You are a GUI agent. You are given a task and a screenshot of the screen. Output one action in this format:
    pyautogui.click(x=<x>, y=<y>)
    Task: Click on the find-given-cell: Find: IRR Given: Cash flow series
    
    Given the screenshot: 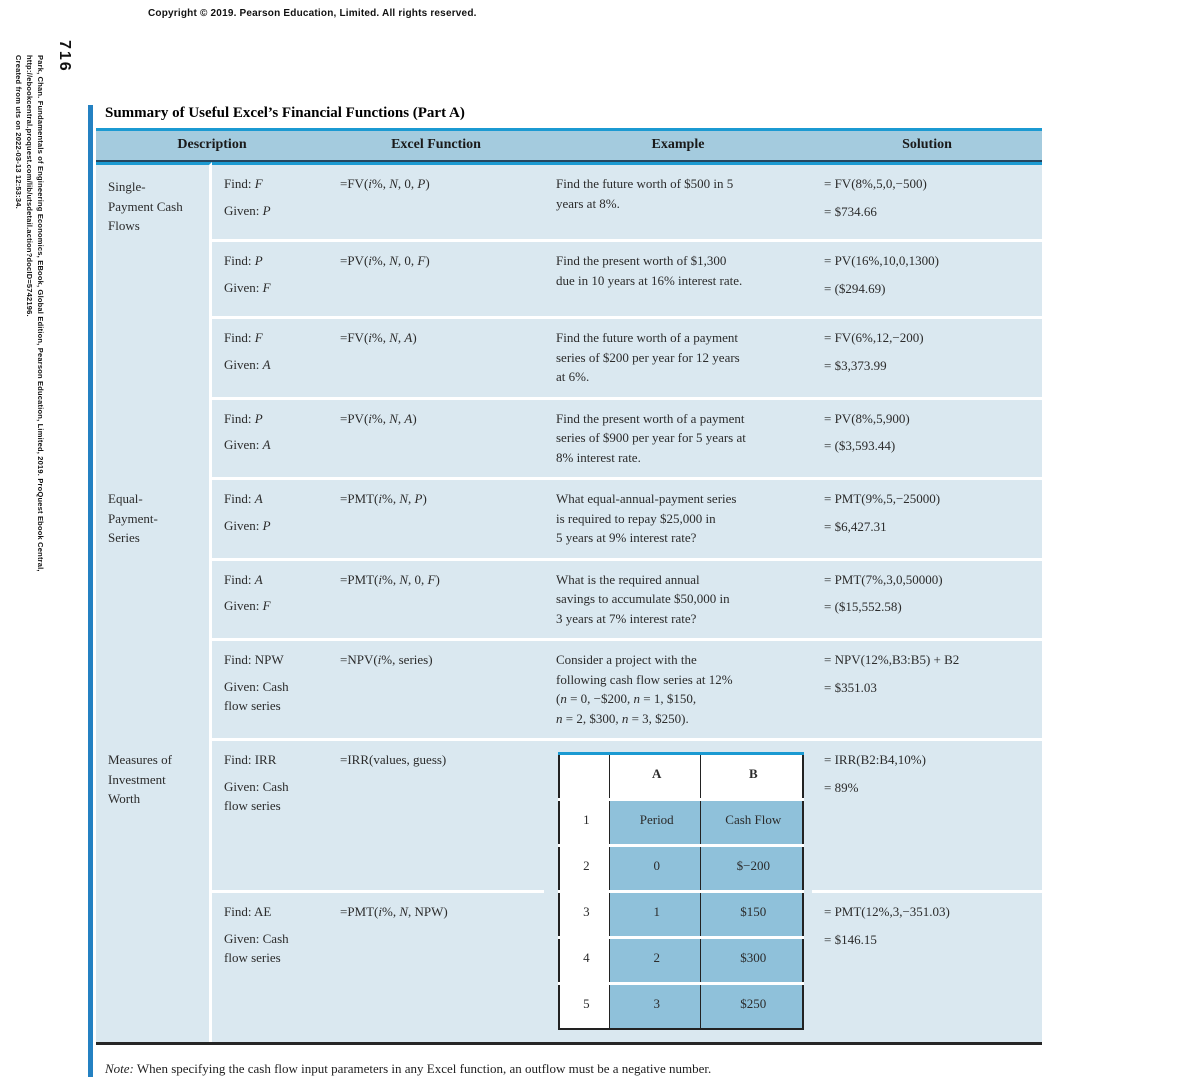 What is the action you would take?
    pyautogui.click(x=270, y=814)
    